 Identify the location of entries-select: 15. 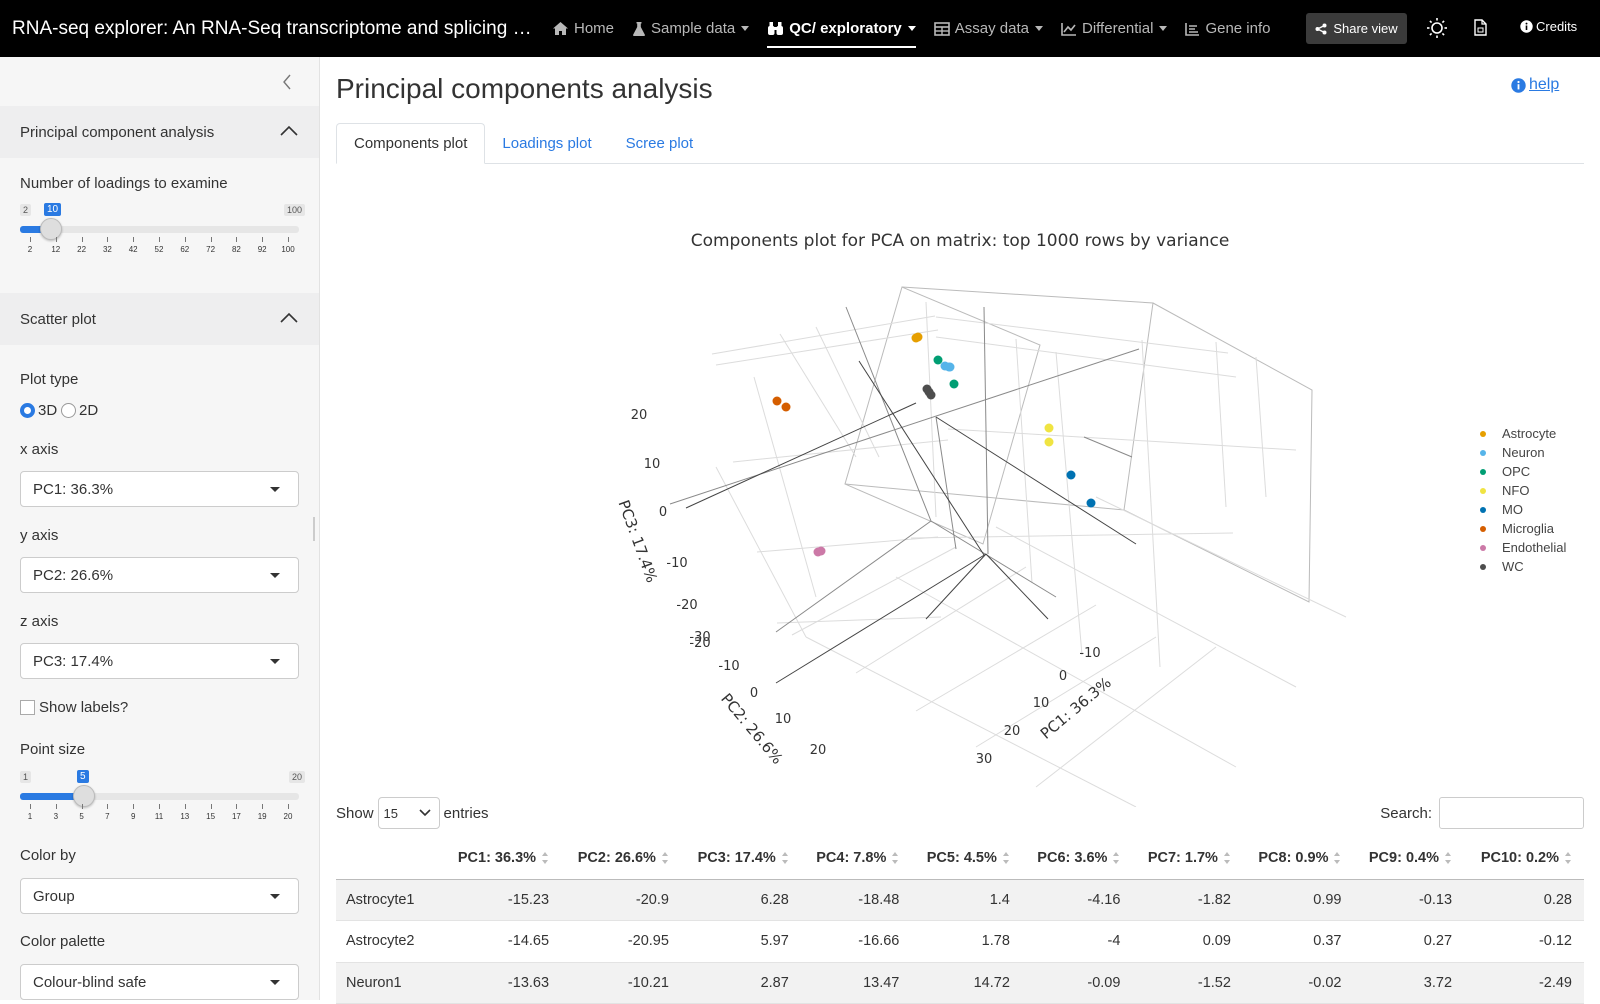
(408, 813).